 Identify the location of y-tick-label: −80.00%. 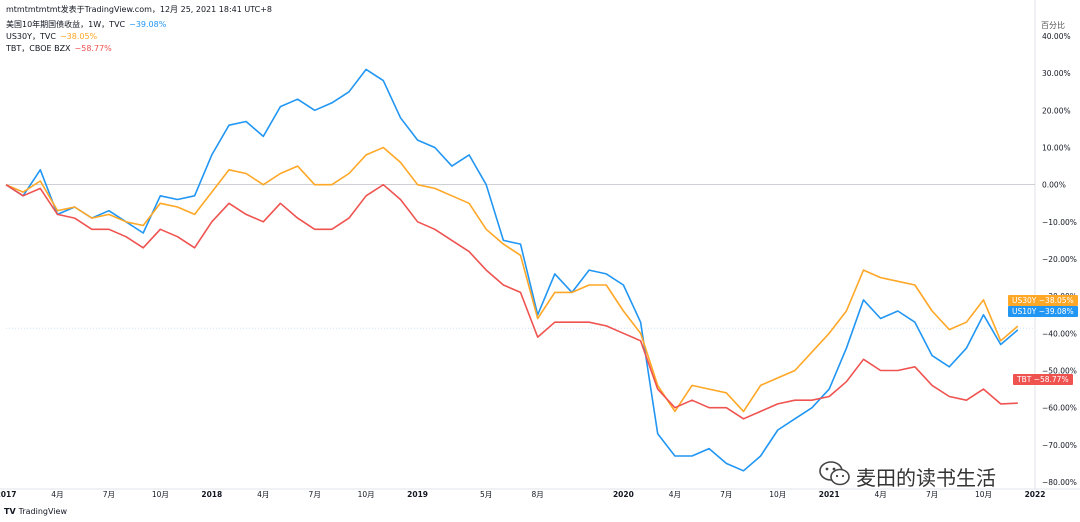
(1059, 482).